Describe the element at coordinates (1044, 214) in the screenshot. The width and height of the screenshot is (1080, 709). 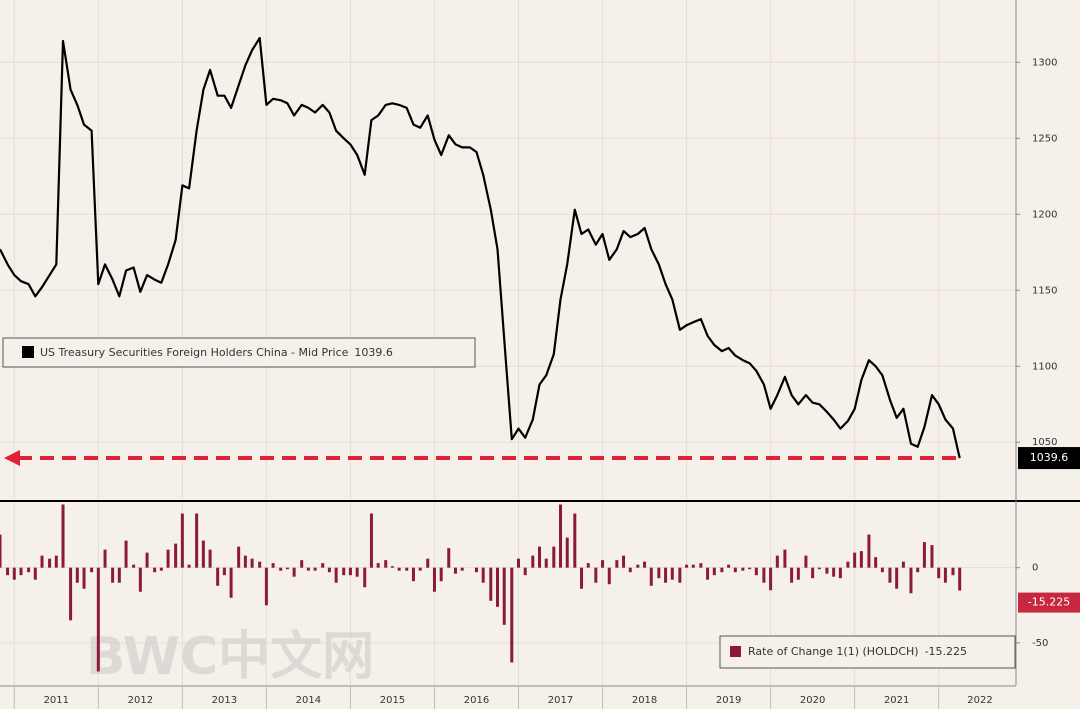
I see `y-tick-label: 1200` at that location.